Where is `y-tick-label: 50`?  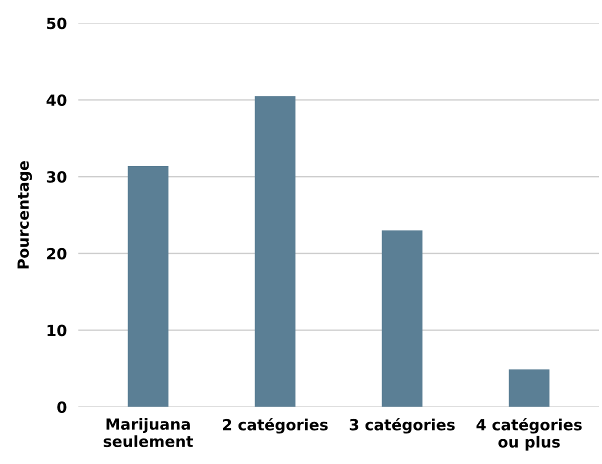
y-tick-label: 50 is located at coordinates (56, 24).